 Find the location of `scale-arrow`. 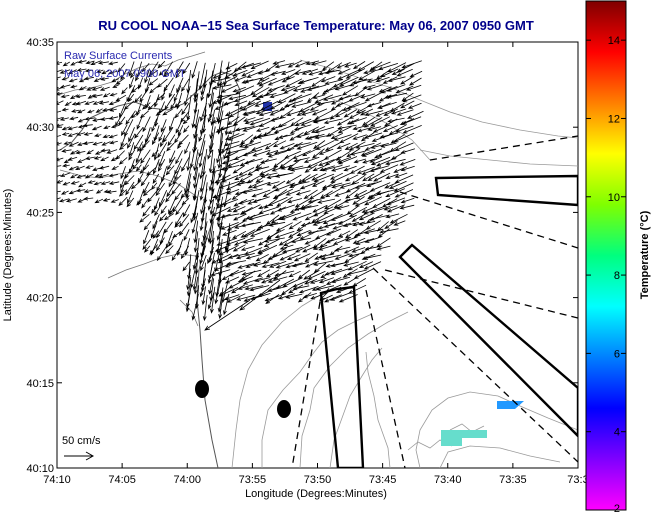

scale-arrow is located at coordinates (79, 456).